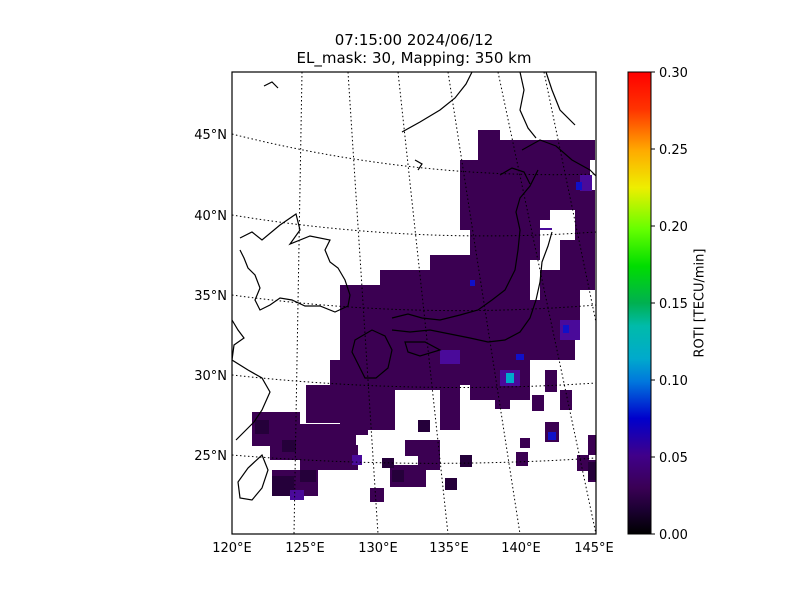 The width and height of the screenshot is (800, 600). What do you see at coordinates (594, 548) in the screenshot?
I see `lon-tick-label: 145°E` at bounding box center [594, 548].